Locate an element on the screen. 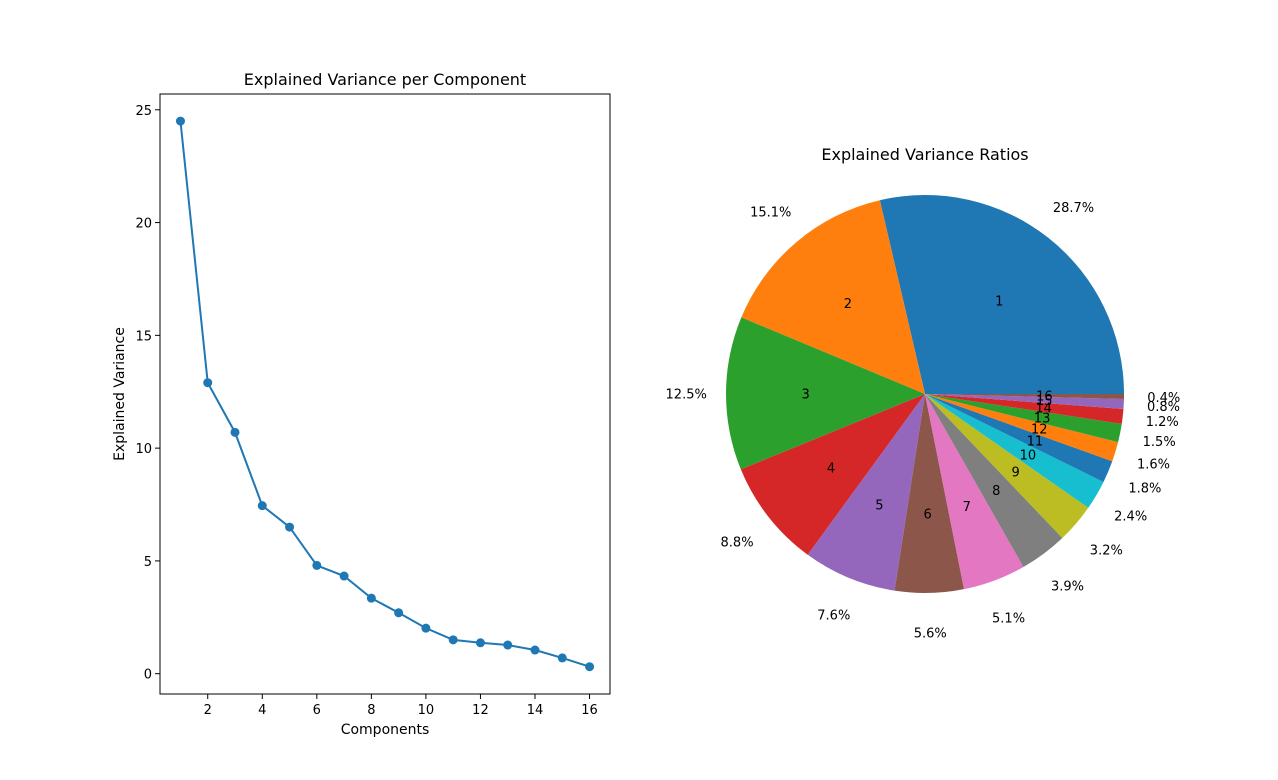 Image resolution: width=1278 pixels, height=780 pixels. pie-percent-label: 1.2% is located at coordinates (1162, 422).